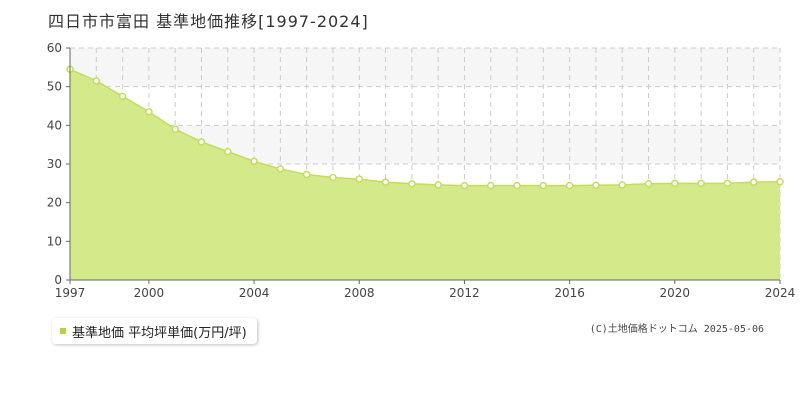  I want to click on x-tick-label: 2020, so click(675, 293).